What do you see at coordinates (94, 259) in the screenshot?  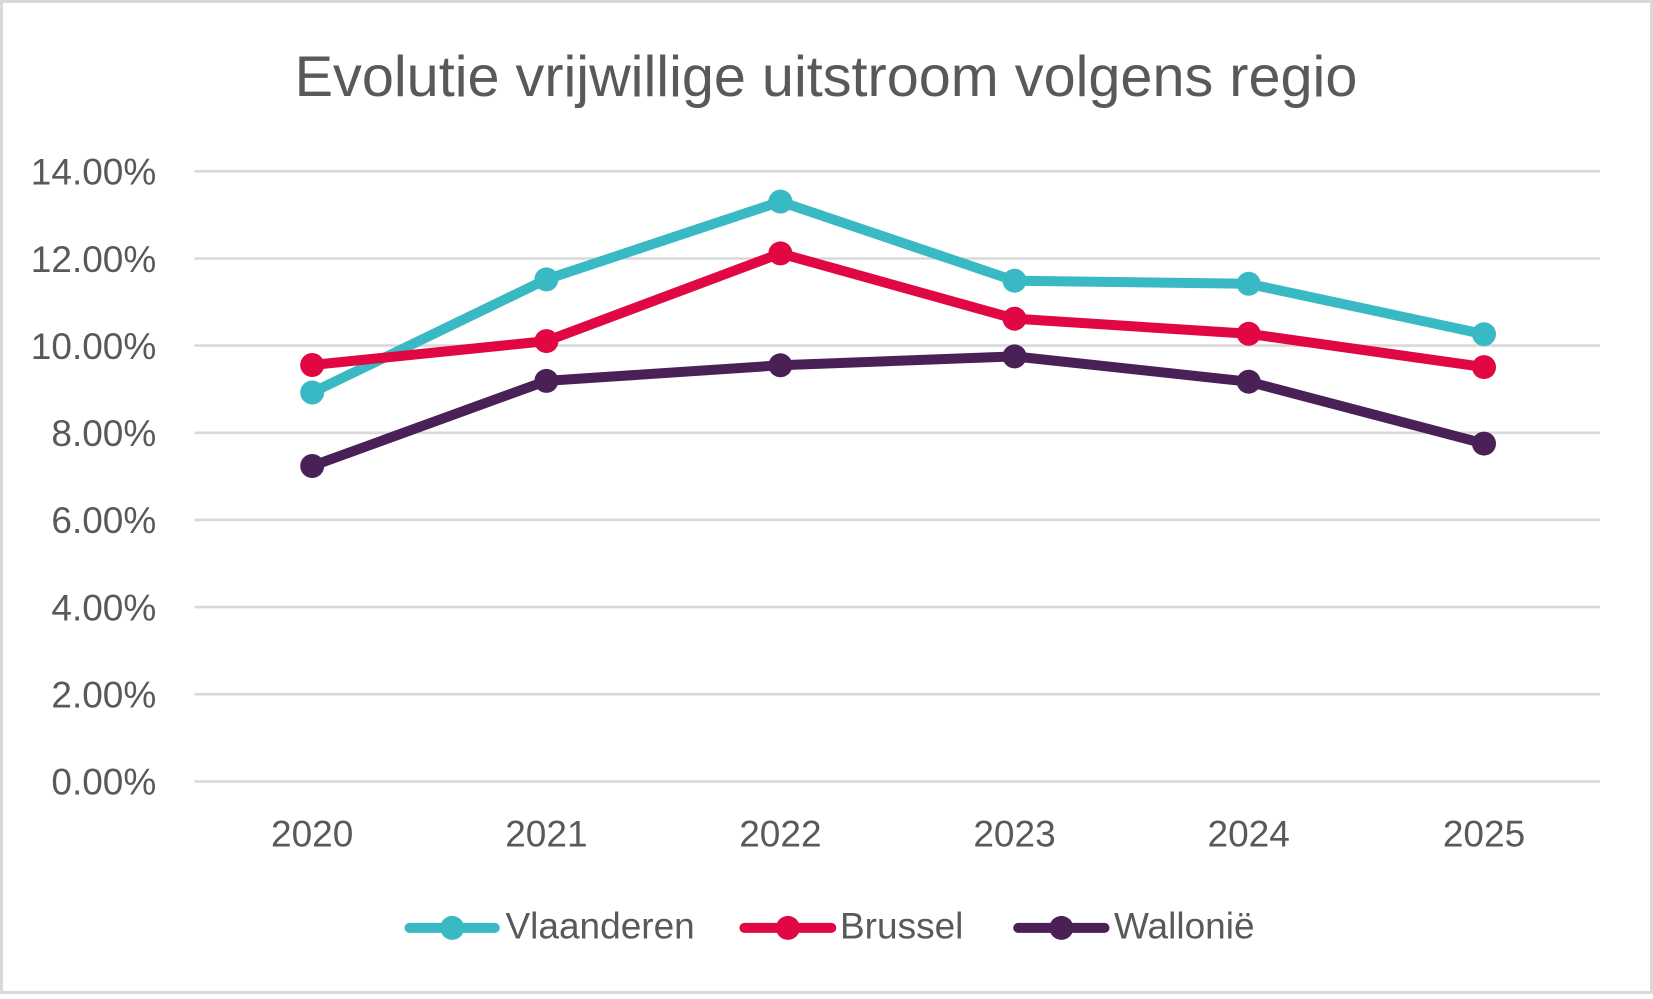 I see `svg-text: 12.00%` at bounding box center [94, 259].